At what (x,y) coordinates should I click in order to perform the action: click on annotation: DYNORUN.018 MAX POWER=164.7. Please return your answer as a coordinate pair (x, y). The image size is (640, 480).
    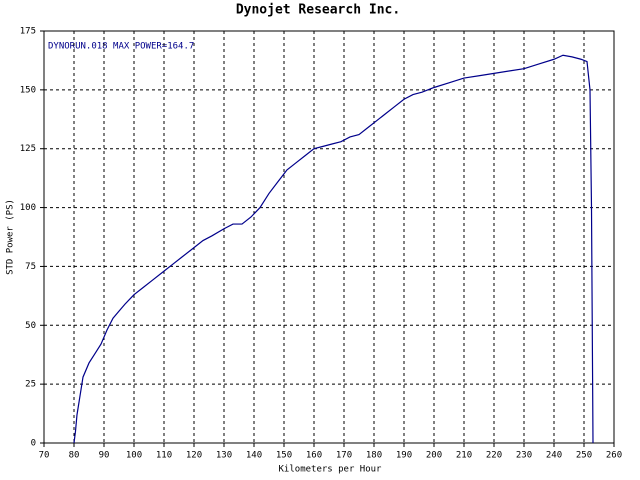
    Looking at the image, I should click on (121, 47).